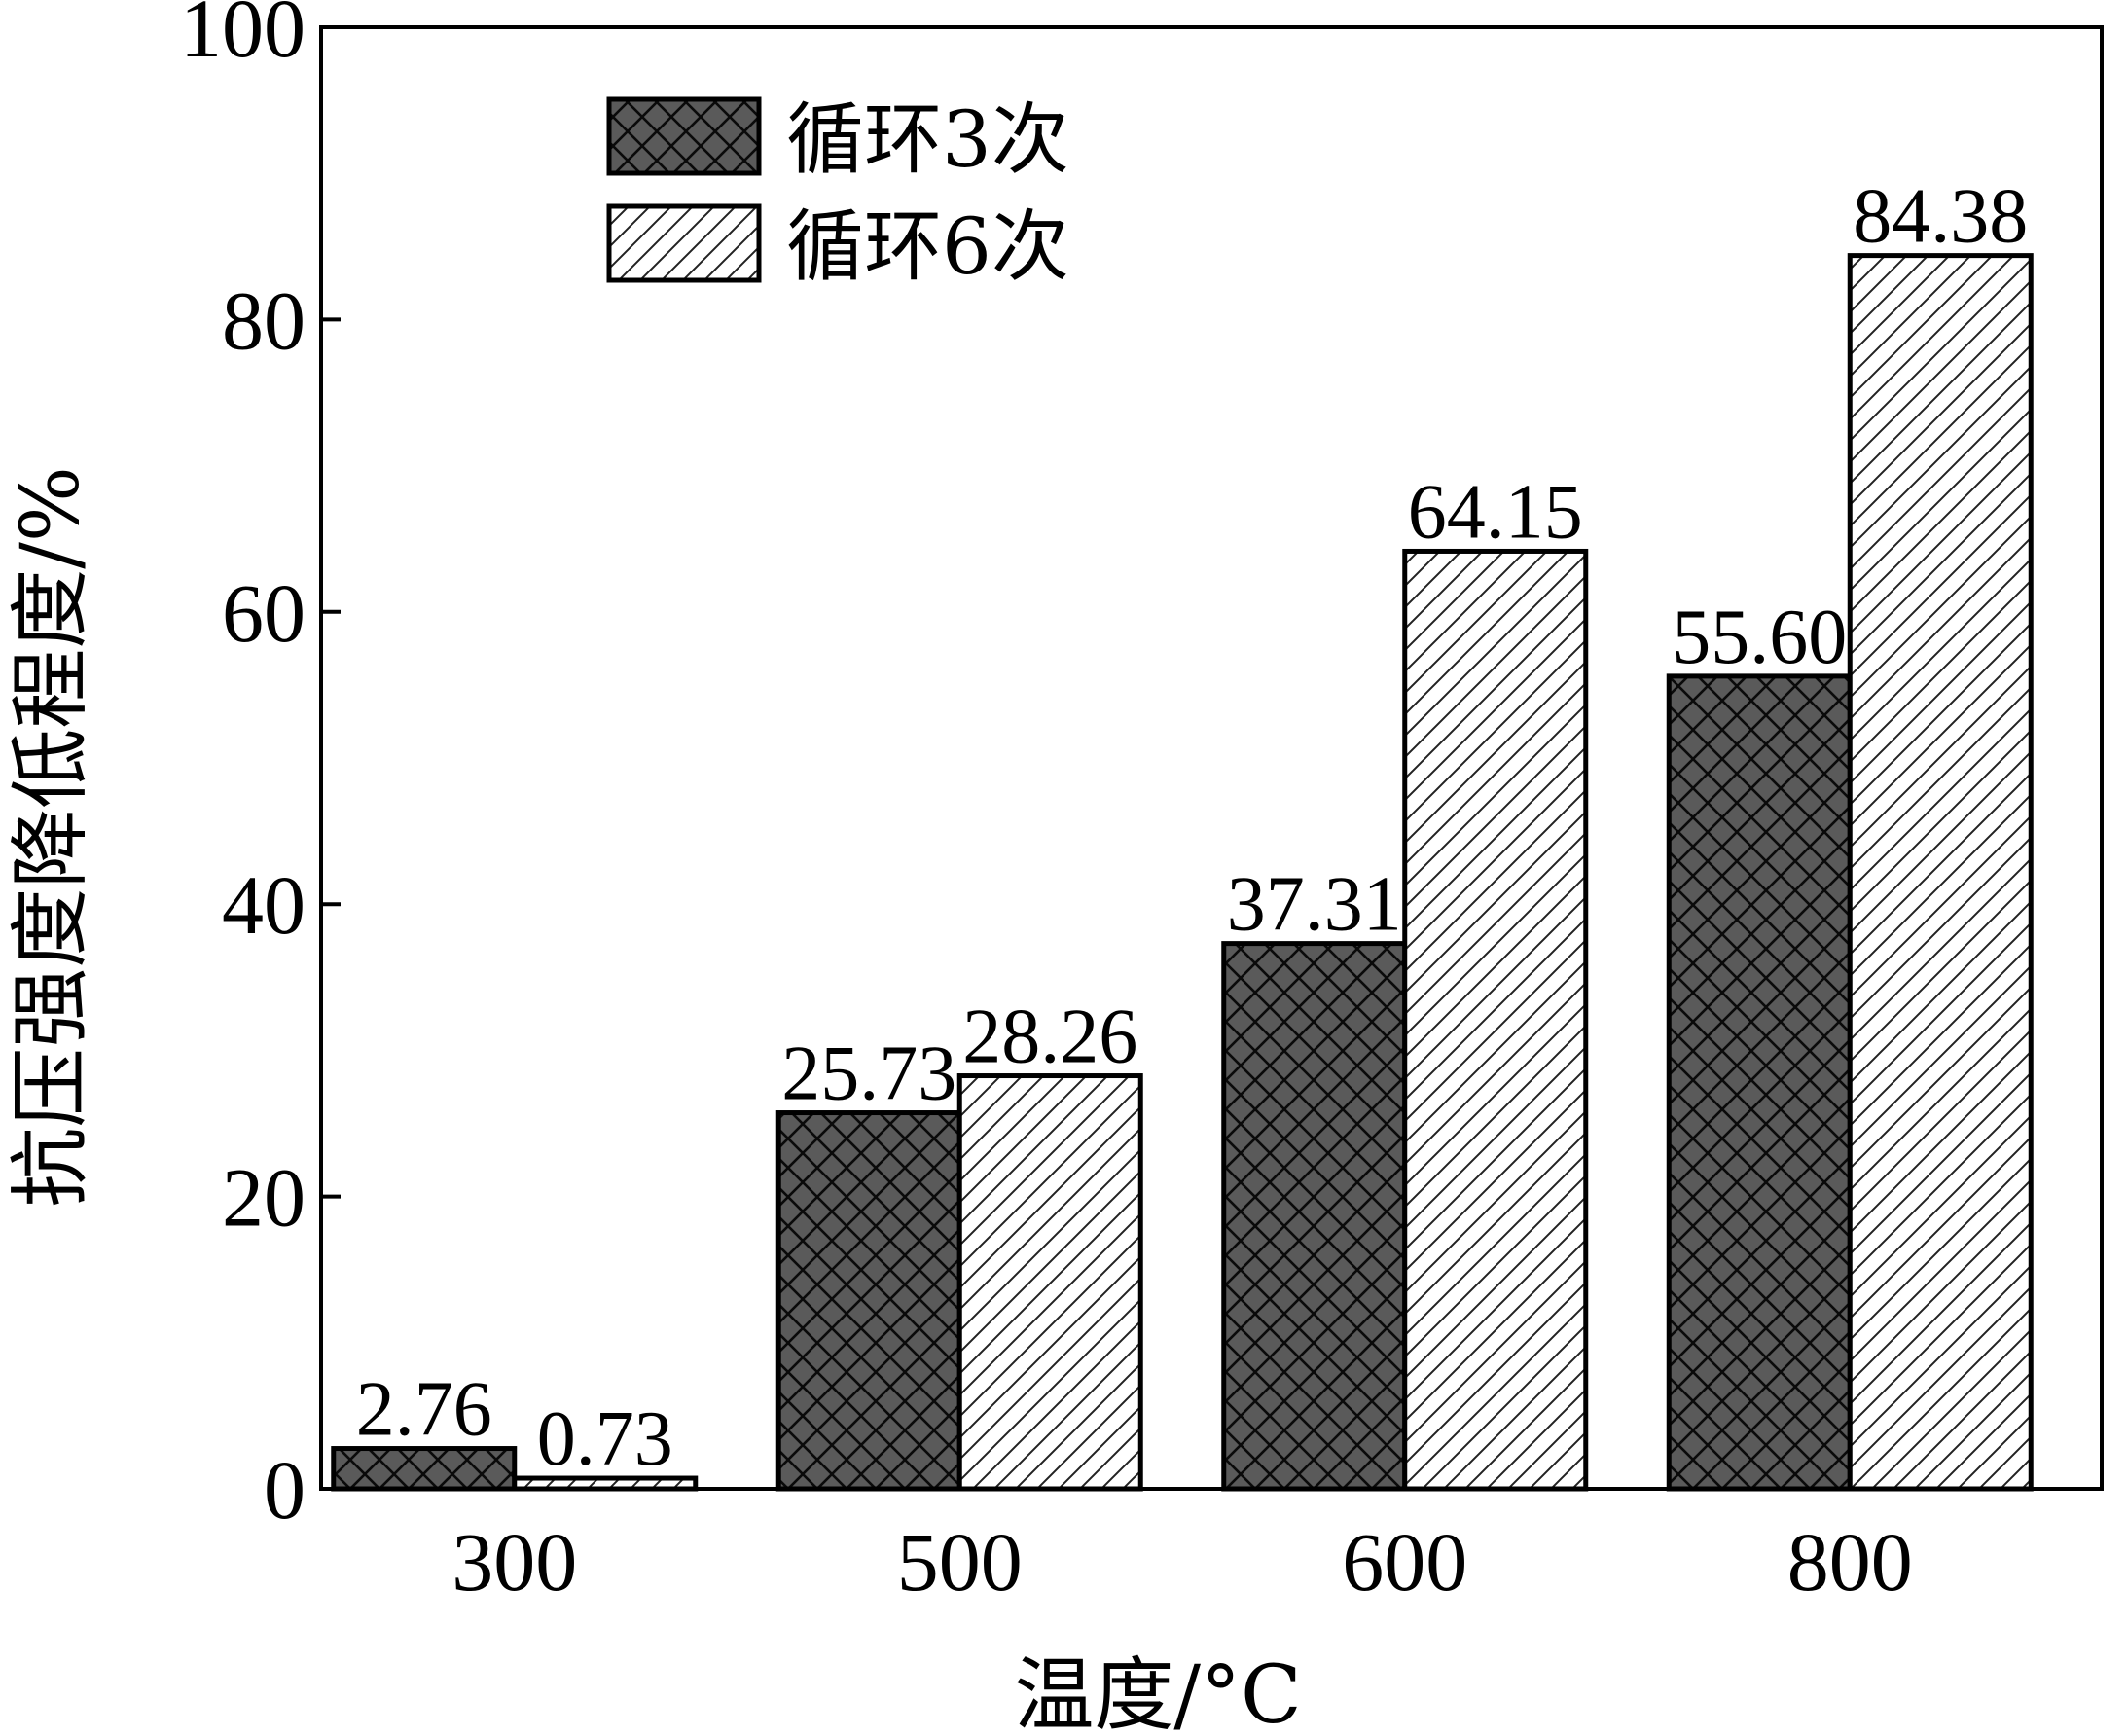 The height and width of the screenshot is (1736, 2127). Describe the element at coordinates (927, 139) in the screenshot. I see `legend-label-series-1: 循环3次` at that location.